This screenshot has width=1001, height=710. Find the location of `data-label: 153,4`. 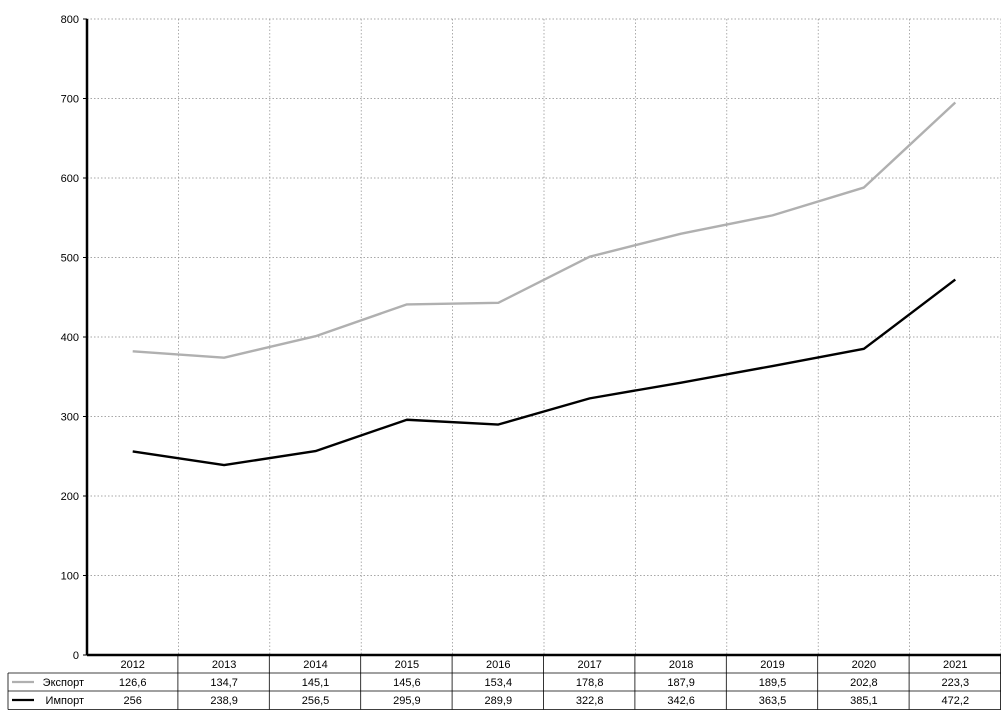

data-label: 153,4 is located at coordinates (499, 683).